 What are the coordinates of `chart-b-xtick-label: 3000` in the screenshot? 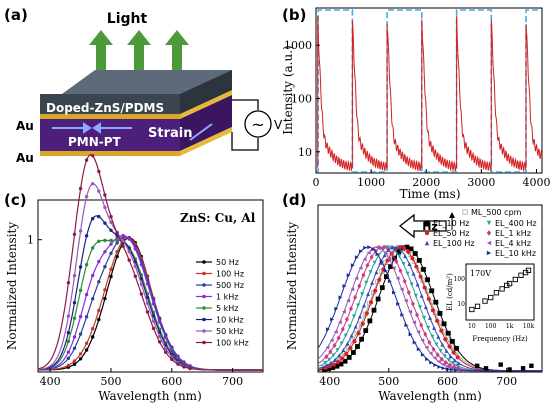 It's located at (481, 182).